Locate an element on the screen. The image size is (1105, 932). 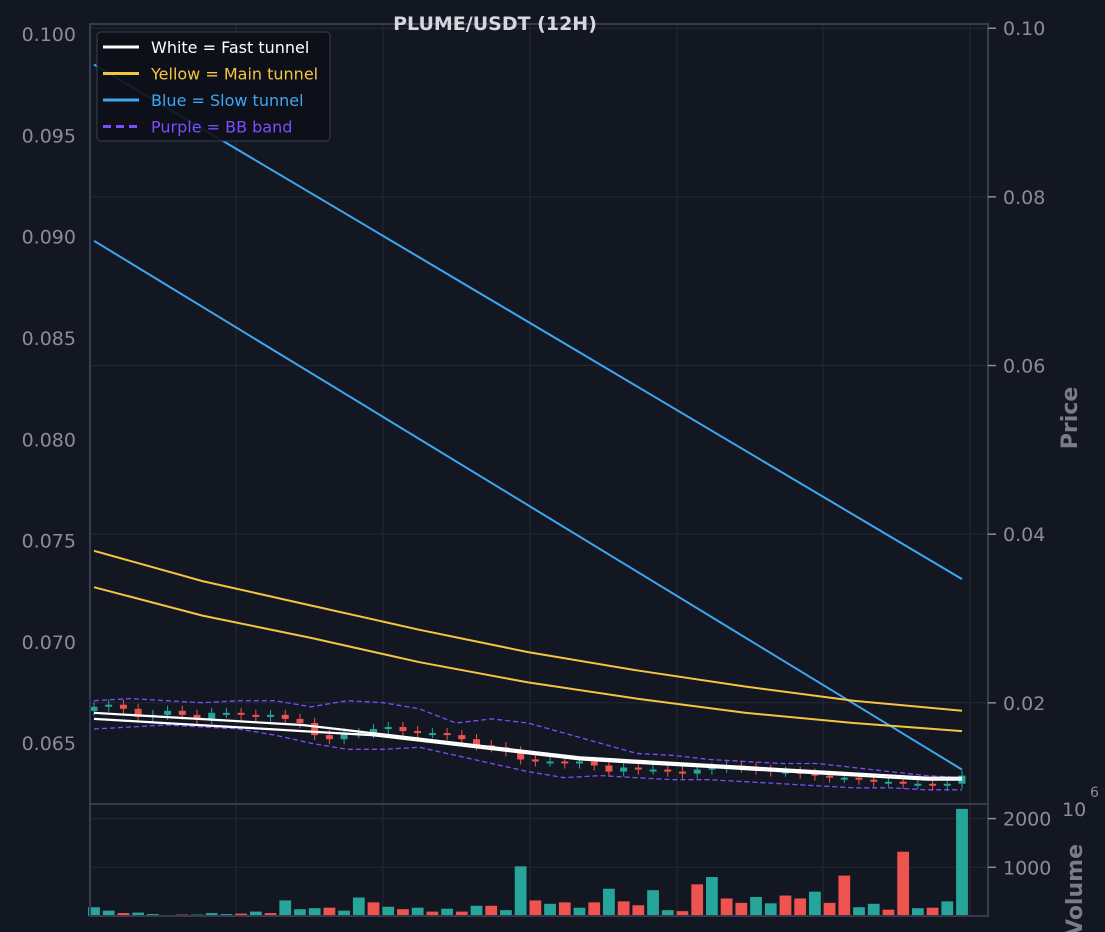
main-tunnel-line is located at coordinates (528, 630).